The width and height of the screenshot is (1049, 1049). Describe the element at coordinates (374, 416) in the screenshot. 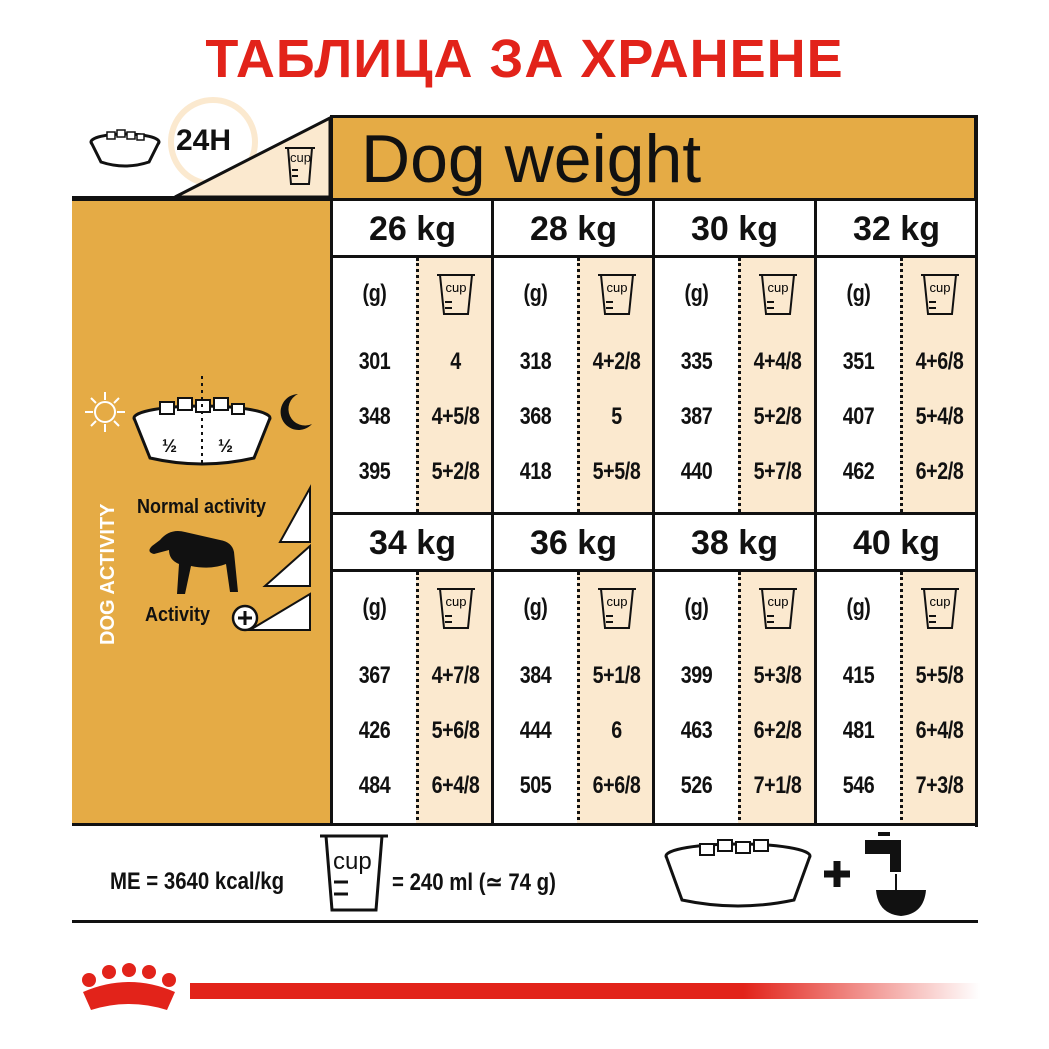

I see `grams-value: 348` at that location.